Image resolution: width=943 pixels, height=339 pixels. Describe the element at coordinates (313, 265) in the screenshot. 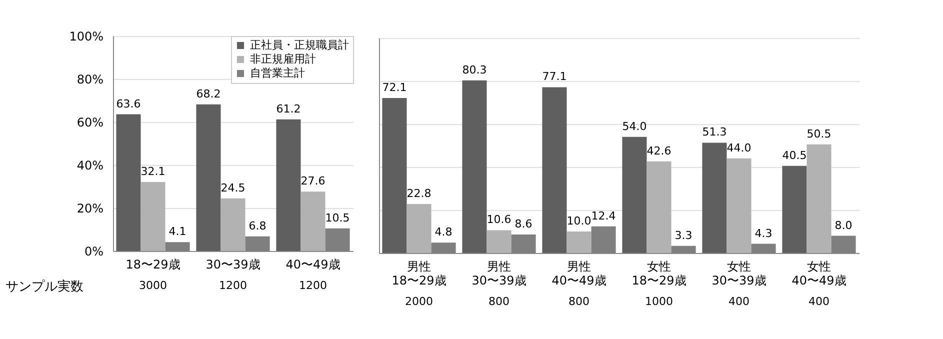

I see `x-tick-label: 40〜49歳` at that location.